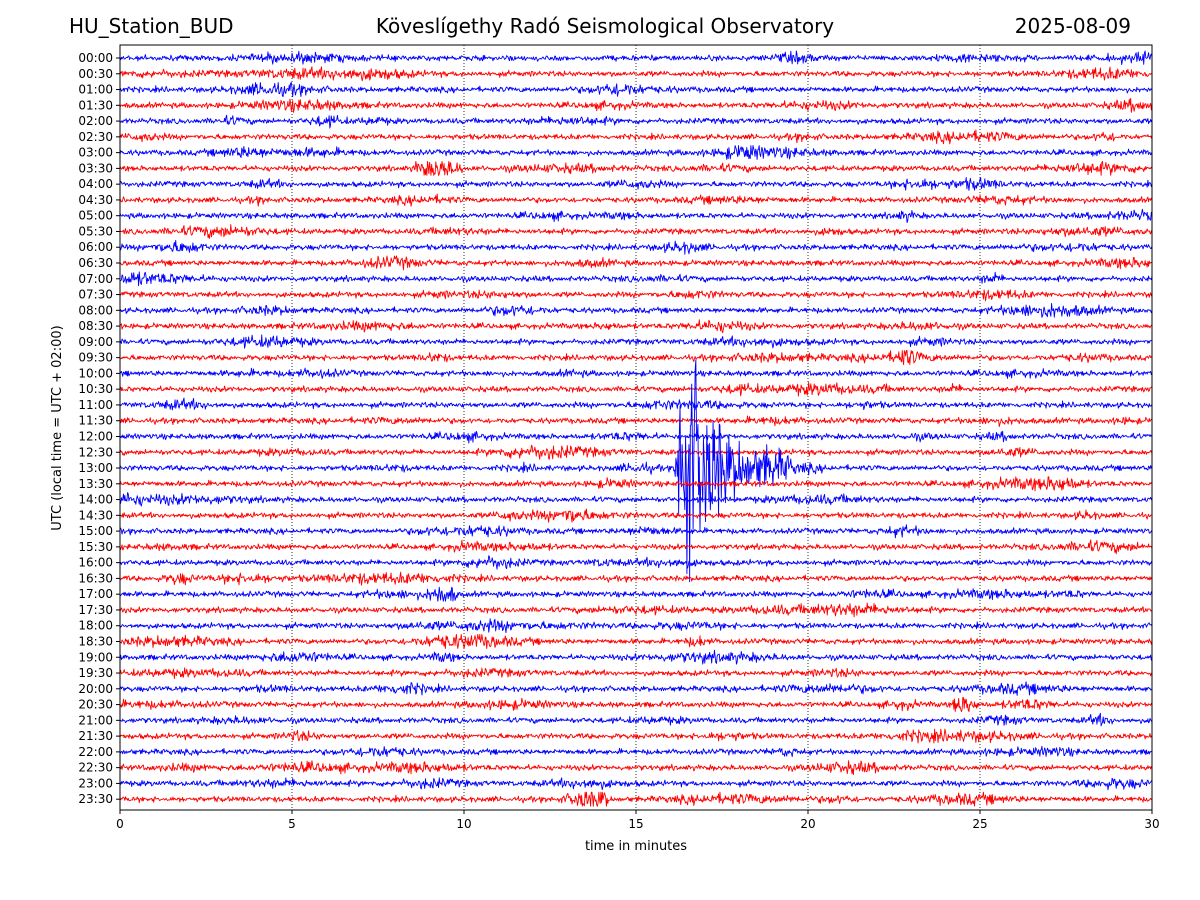 The width and height of the screenshot is (1200, 900). Describe the element at coordinates (95, 279) in the screenshot. I see `y-tick-label: 07:00` at that location.